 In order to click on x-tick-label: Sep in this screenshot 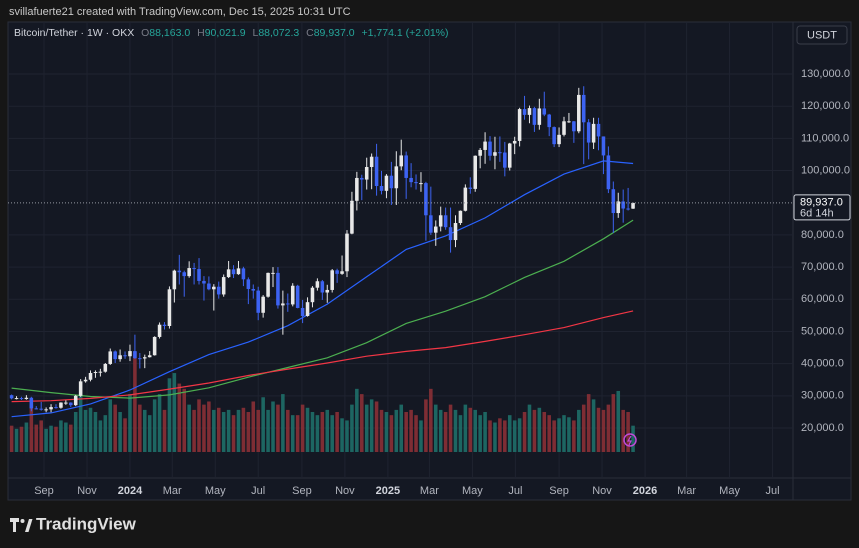, I will do `click(44, 491)`.